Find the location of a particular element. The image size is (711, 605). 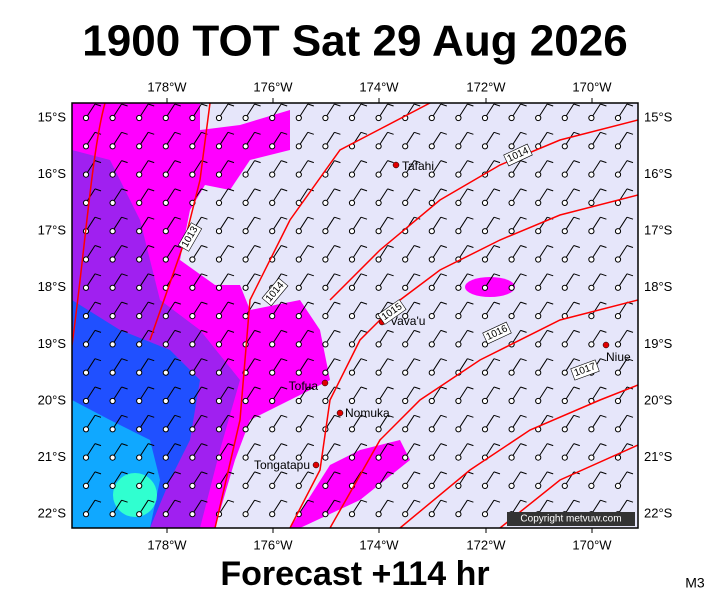

lon-label: 174°W is located at coordinates (379, 544).